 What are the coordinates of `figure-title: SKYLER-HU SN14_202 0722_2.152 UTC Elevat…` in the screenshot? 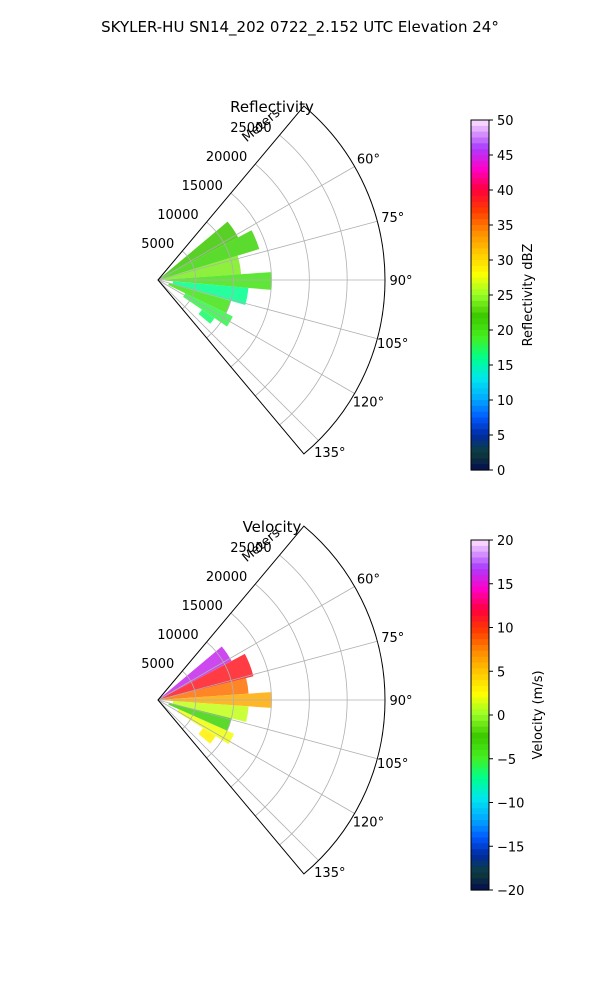 It's located at (300, 27).